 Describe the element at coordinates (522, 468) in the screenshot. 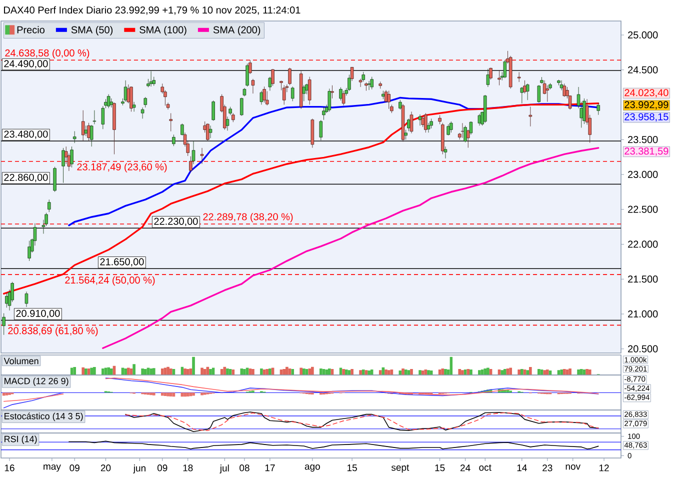

I see `x-tick-label: 14` at that location.